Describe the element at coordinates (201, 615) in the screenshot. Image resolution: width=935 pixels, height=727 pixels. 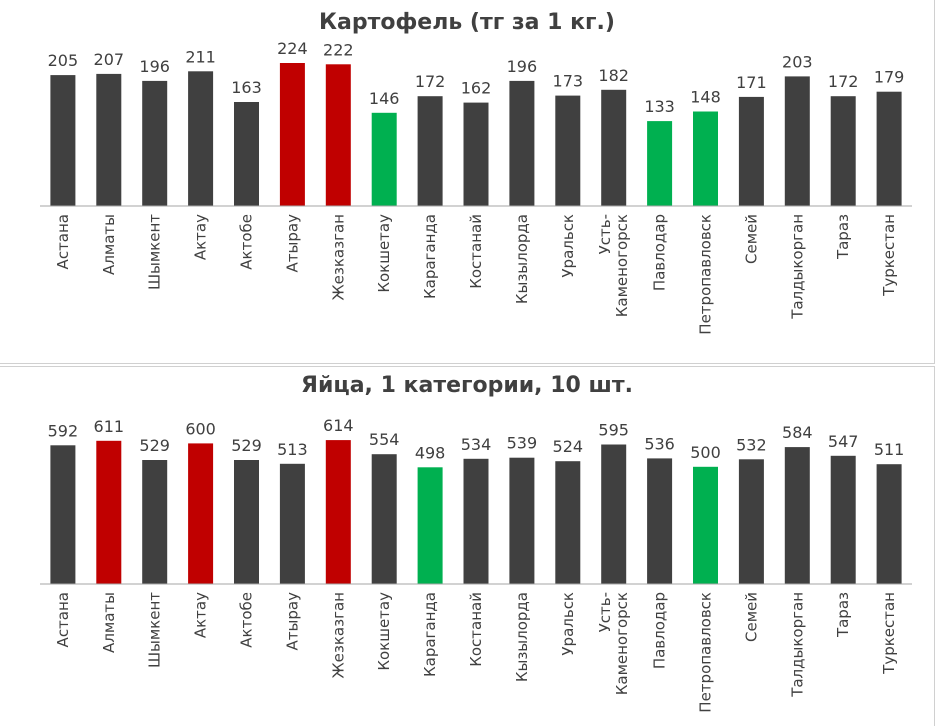
I see `category-label-1-3: Актау` at that location.